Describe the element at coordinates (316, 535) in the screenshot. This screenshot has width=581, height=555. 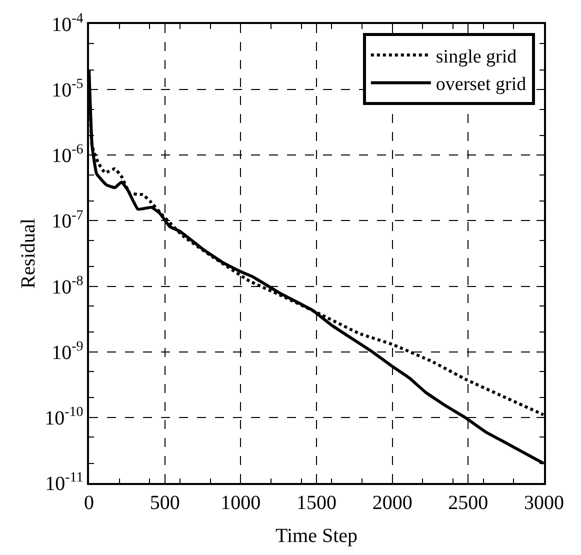
I see `x-axis-title: Time Step` at that location.